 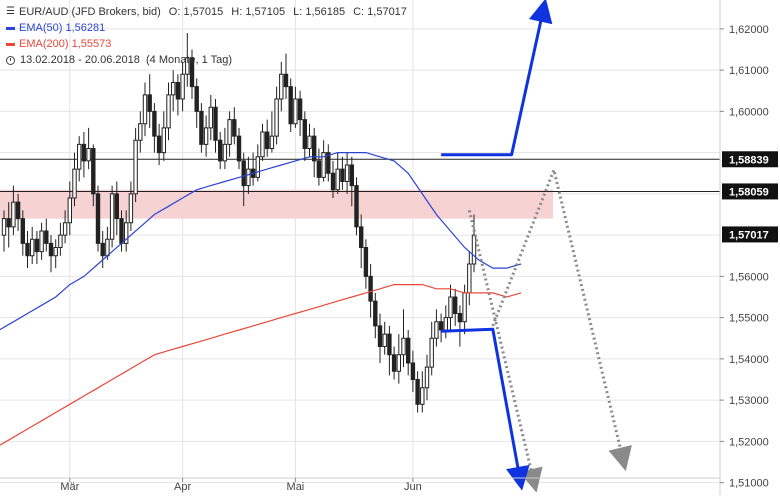 What do you see at coordinates (325, 12) in the screenshot?
I see `low-value: 1,56185` at bounding box center [325, 12].